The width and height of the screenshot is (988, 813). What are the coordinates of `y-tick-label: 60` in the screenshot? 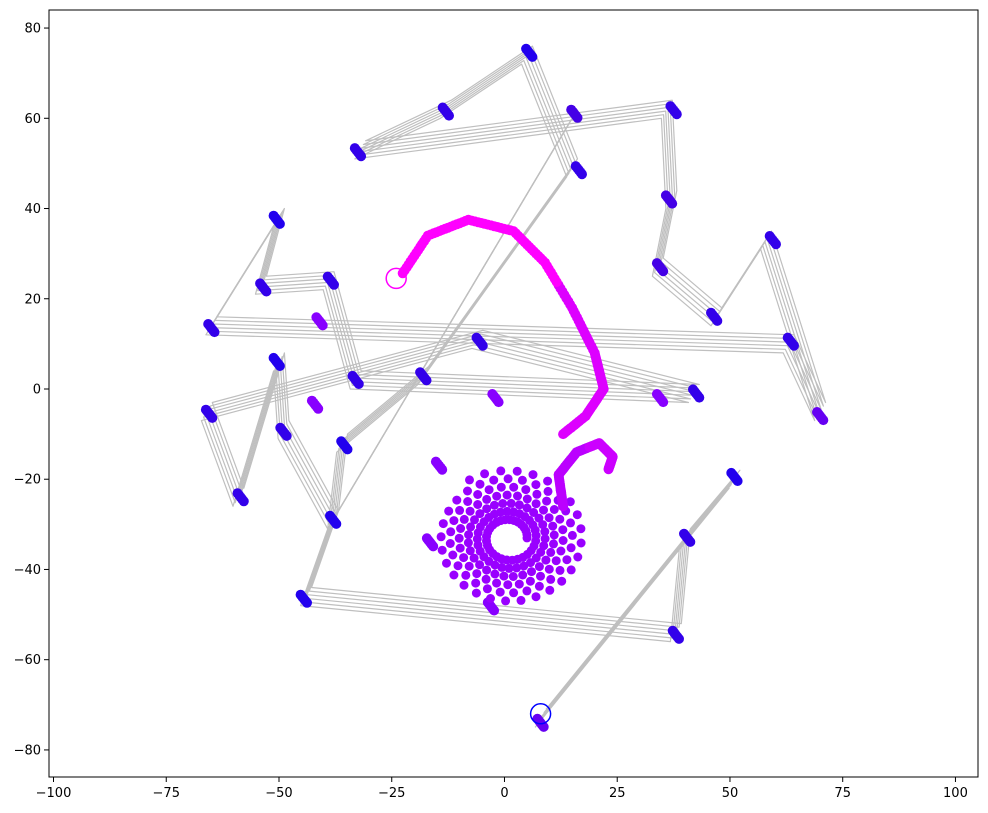 It's located at (32, 119).